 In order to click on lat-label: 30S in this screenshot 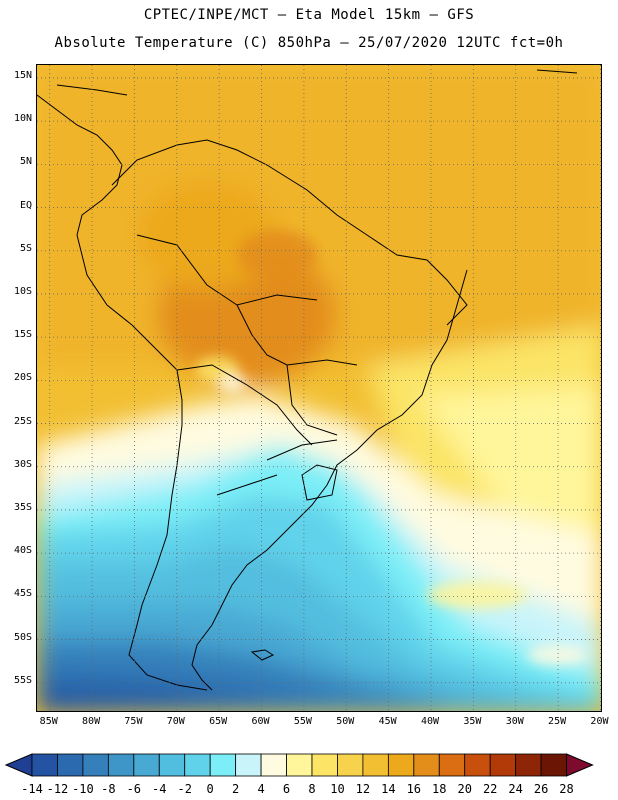, I will do `click(22, 464)`.